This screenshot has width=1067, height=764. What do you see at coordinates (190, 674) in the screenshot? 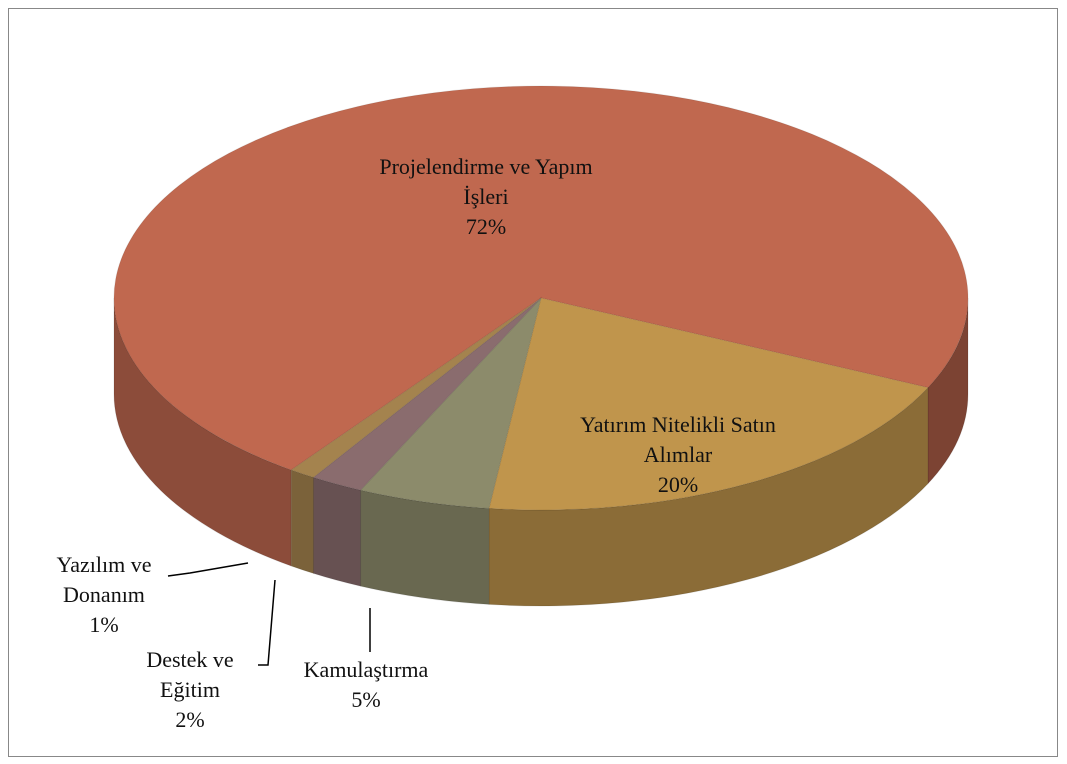
I see `category-label: Destek ve Eğitim` at bounding box center [190, 674].